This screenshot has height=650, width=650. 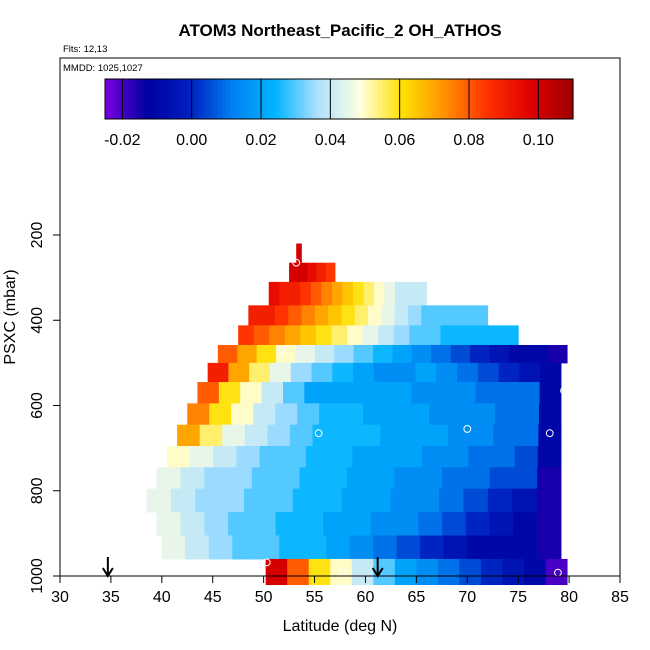 What do you see at coordinates (108, 567) in the screenshot?
I see `latitude-arrow` at bounding box center [108, 567].